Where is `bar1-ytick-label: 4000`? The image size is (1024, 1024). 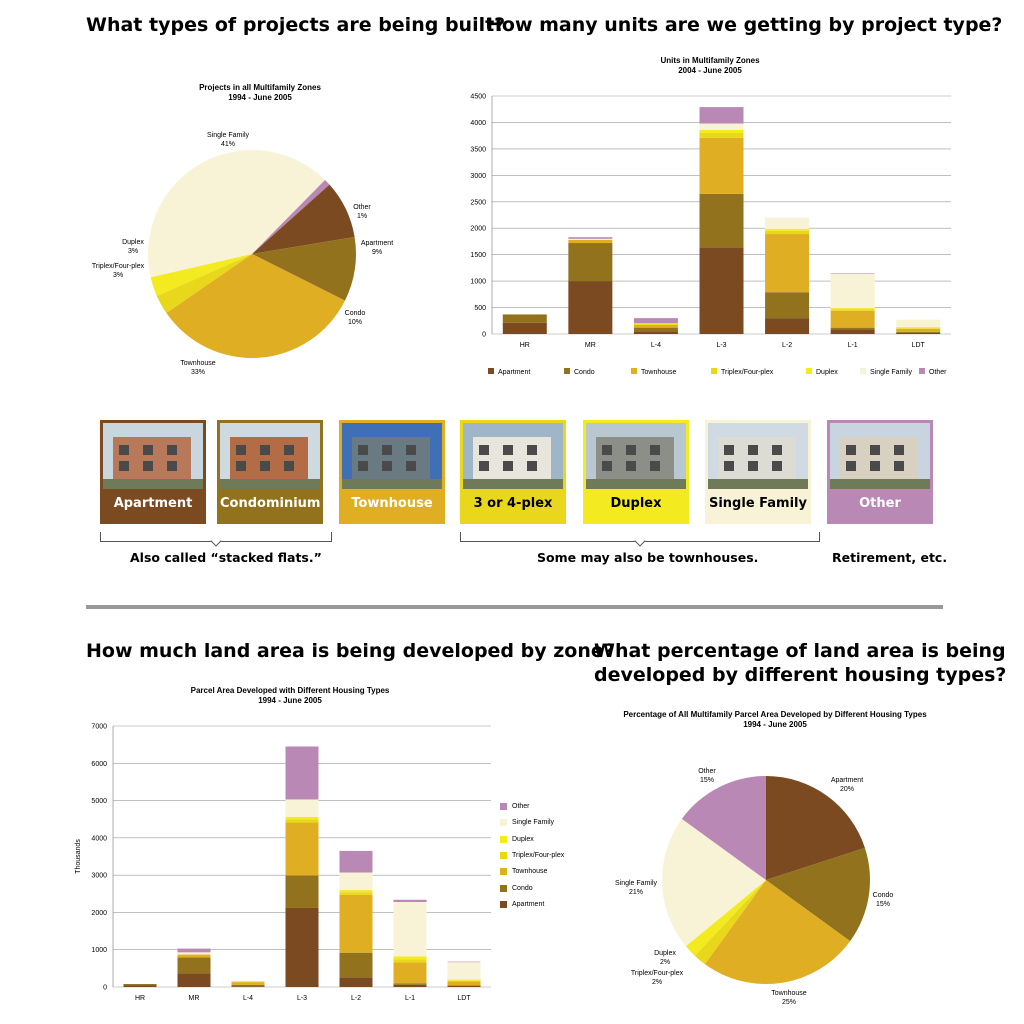
bar1-ytick-label: 4000 is located at coordinates (478, 123).